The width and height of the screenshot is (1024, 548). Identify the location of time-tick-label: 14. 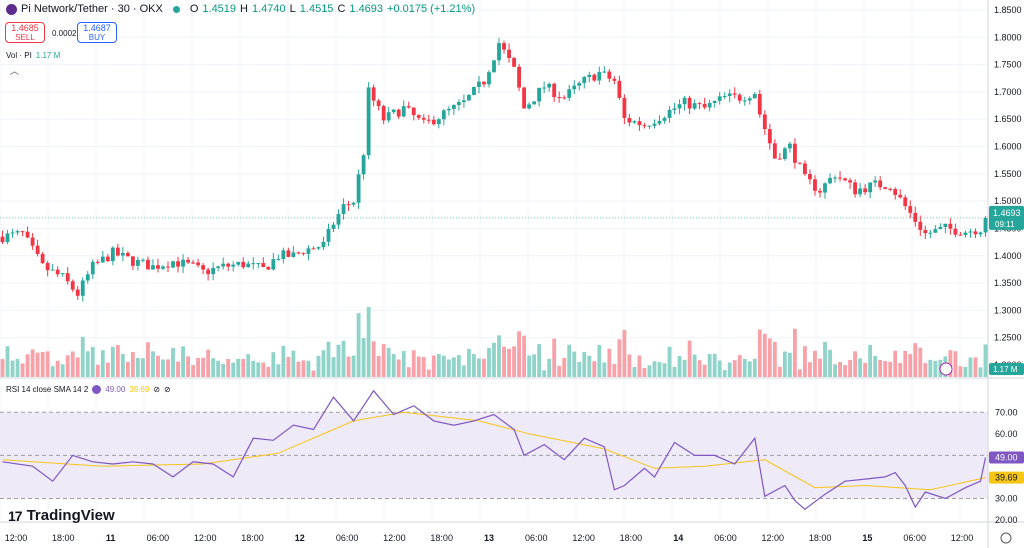
(678, 538).